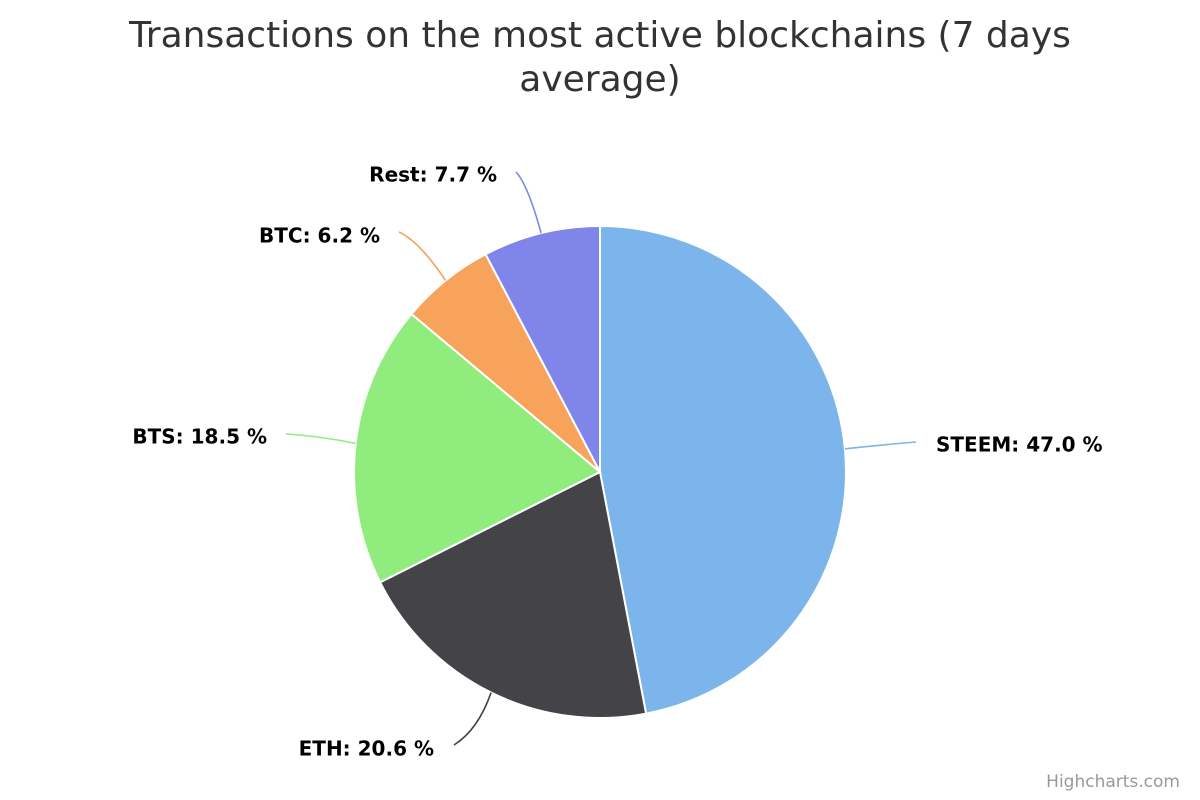 The image size is (1200, 800). What do you see at coordinates (542, 349) in the screenshot?
I see `pie-slice-rest` at bounding box center [542, 349].